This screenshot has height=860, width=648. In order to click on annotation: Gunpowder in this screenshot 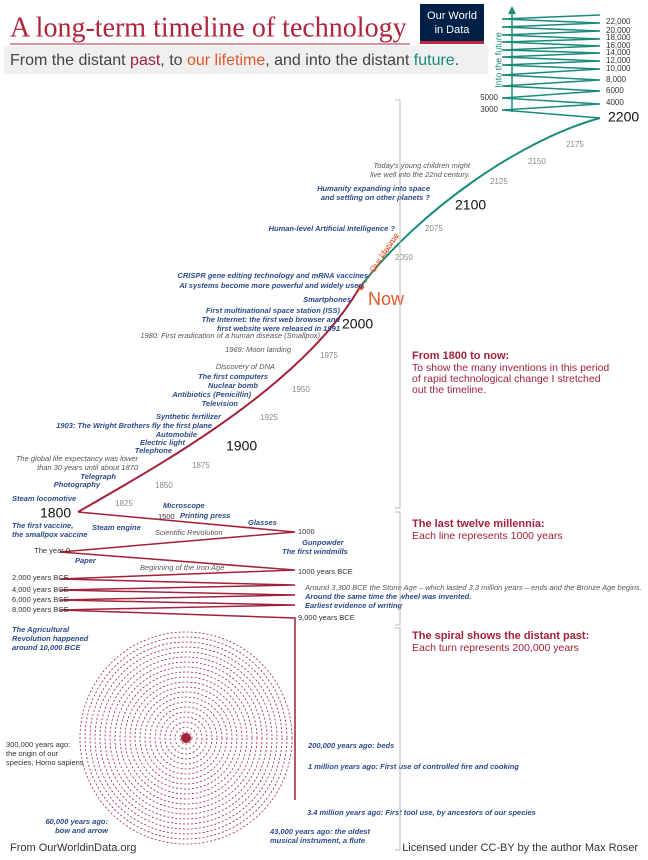, I will do `click(323, 542)`.